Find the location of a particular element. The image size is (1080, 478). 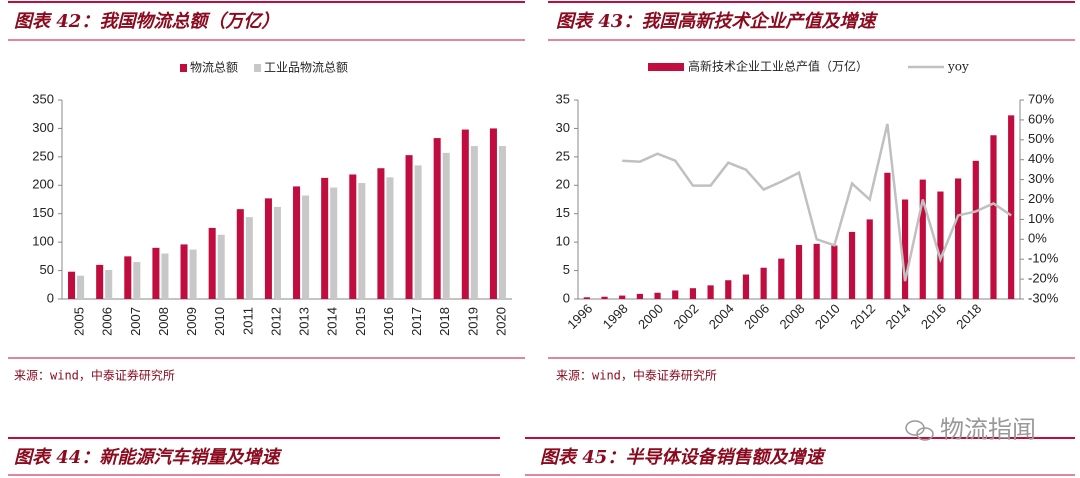

figure-title: 图表 43：我国高新技术企业产值及增速 is located at coordinates (717, 21).